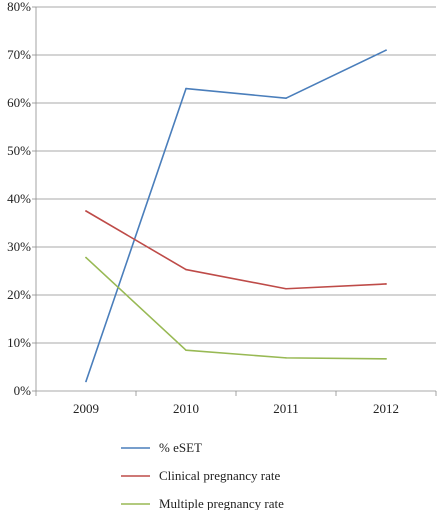 This screenshot has width=442, height=510. I want to click on x-tick-label: 2012, so click(386, 408).